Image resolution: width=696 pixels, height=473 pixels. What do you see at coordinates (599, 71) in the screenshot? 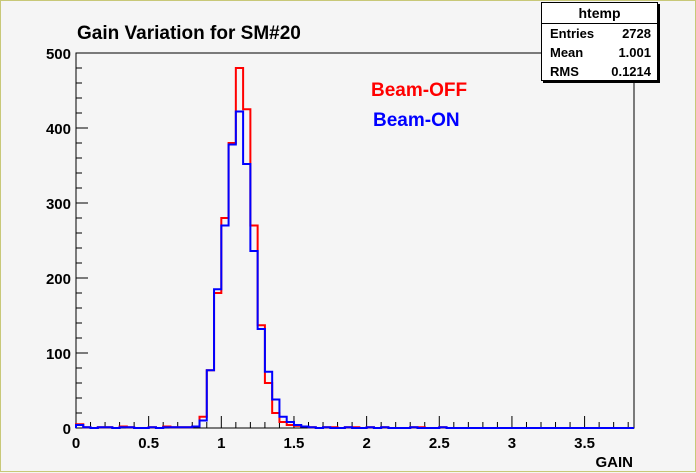
I see `stats-row-rms: RMS 0.1214` at bounding box center [599, 71].